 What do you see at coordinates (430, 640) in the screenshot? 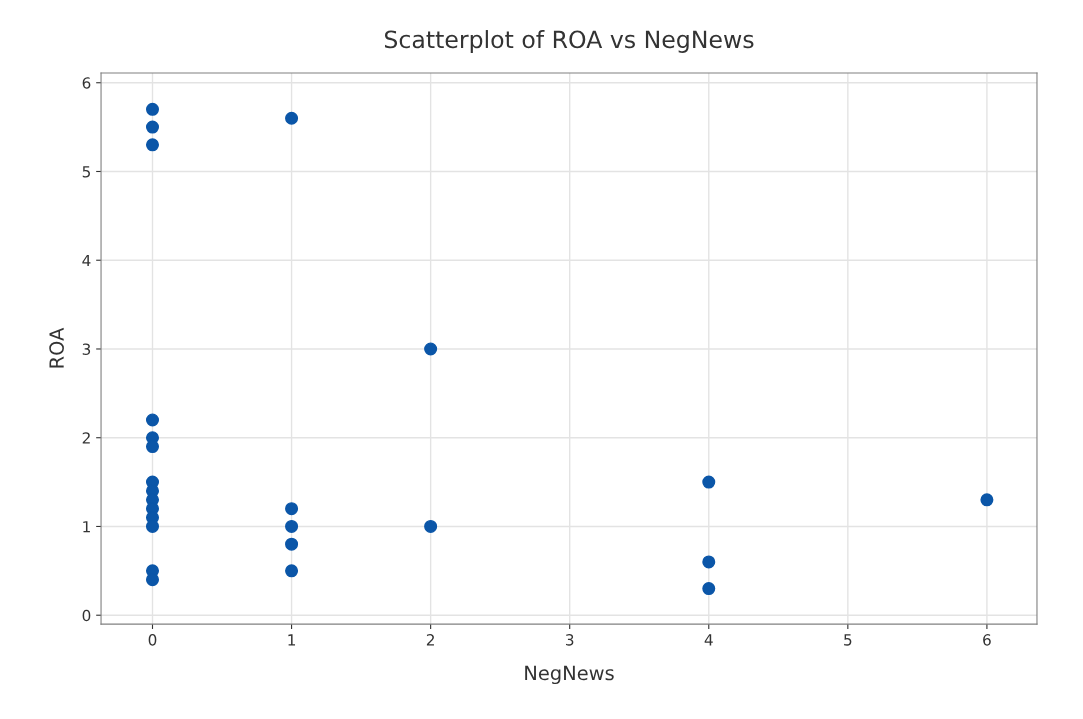
I see `x-tick-label: 2` at bounding box center [430, 640].